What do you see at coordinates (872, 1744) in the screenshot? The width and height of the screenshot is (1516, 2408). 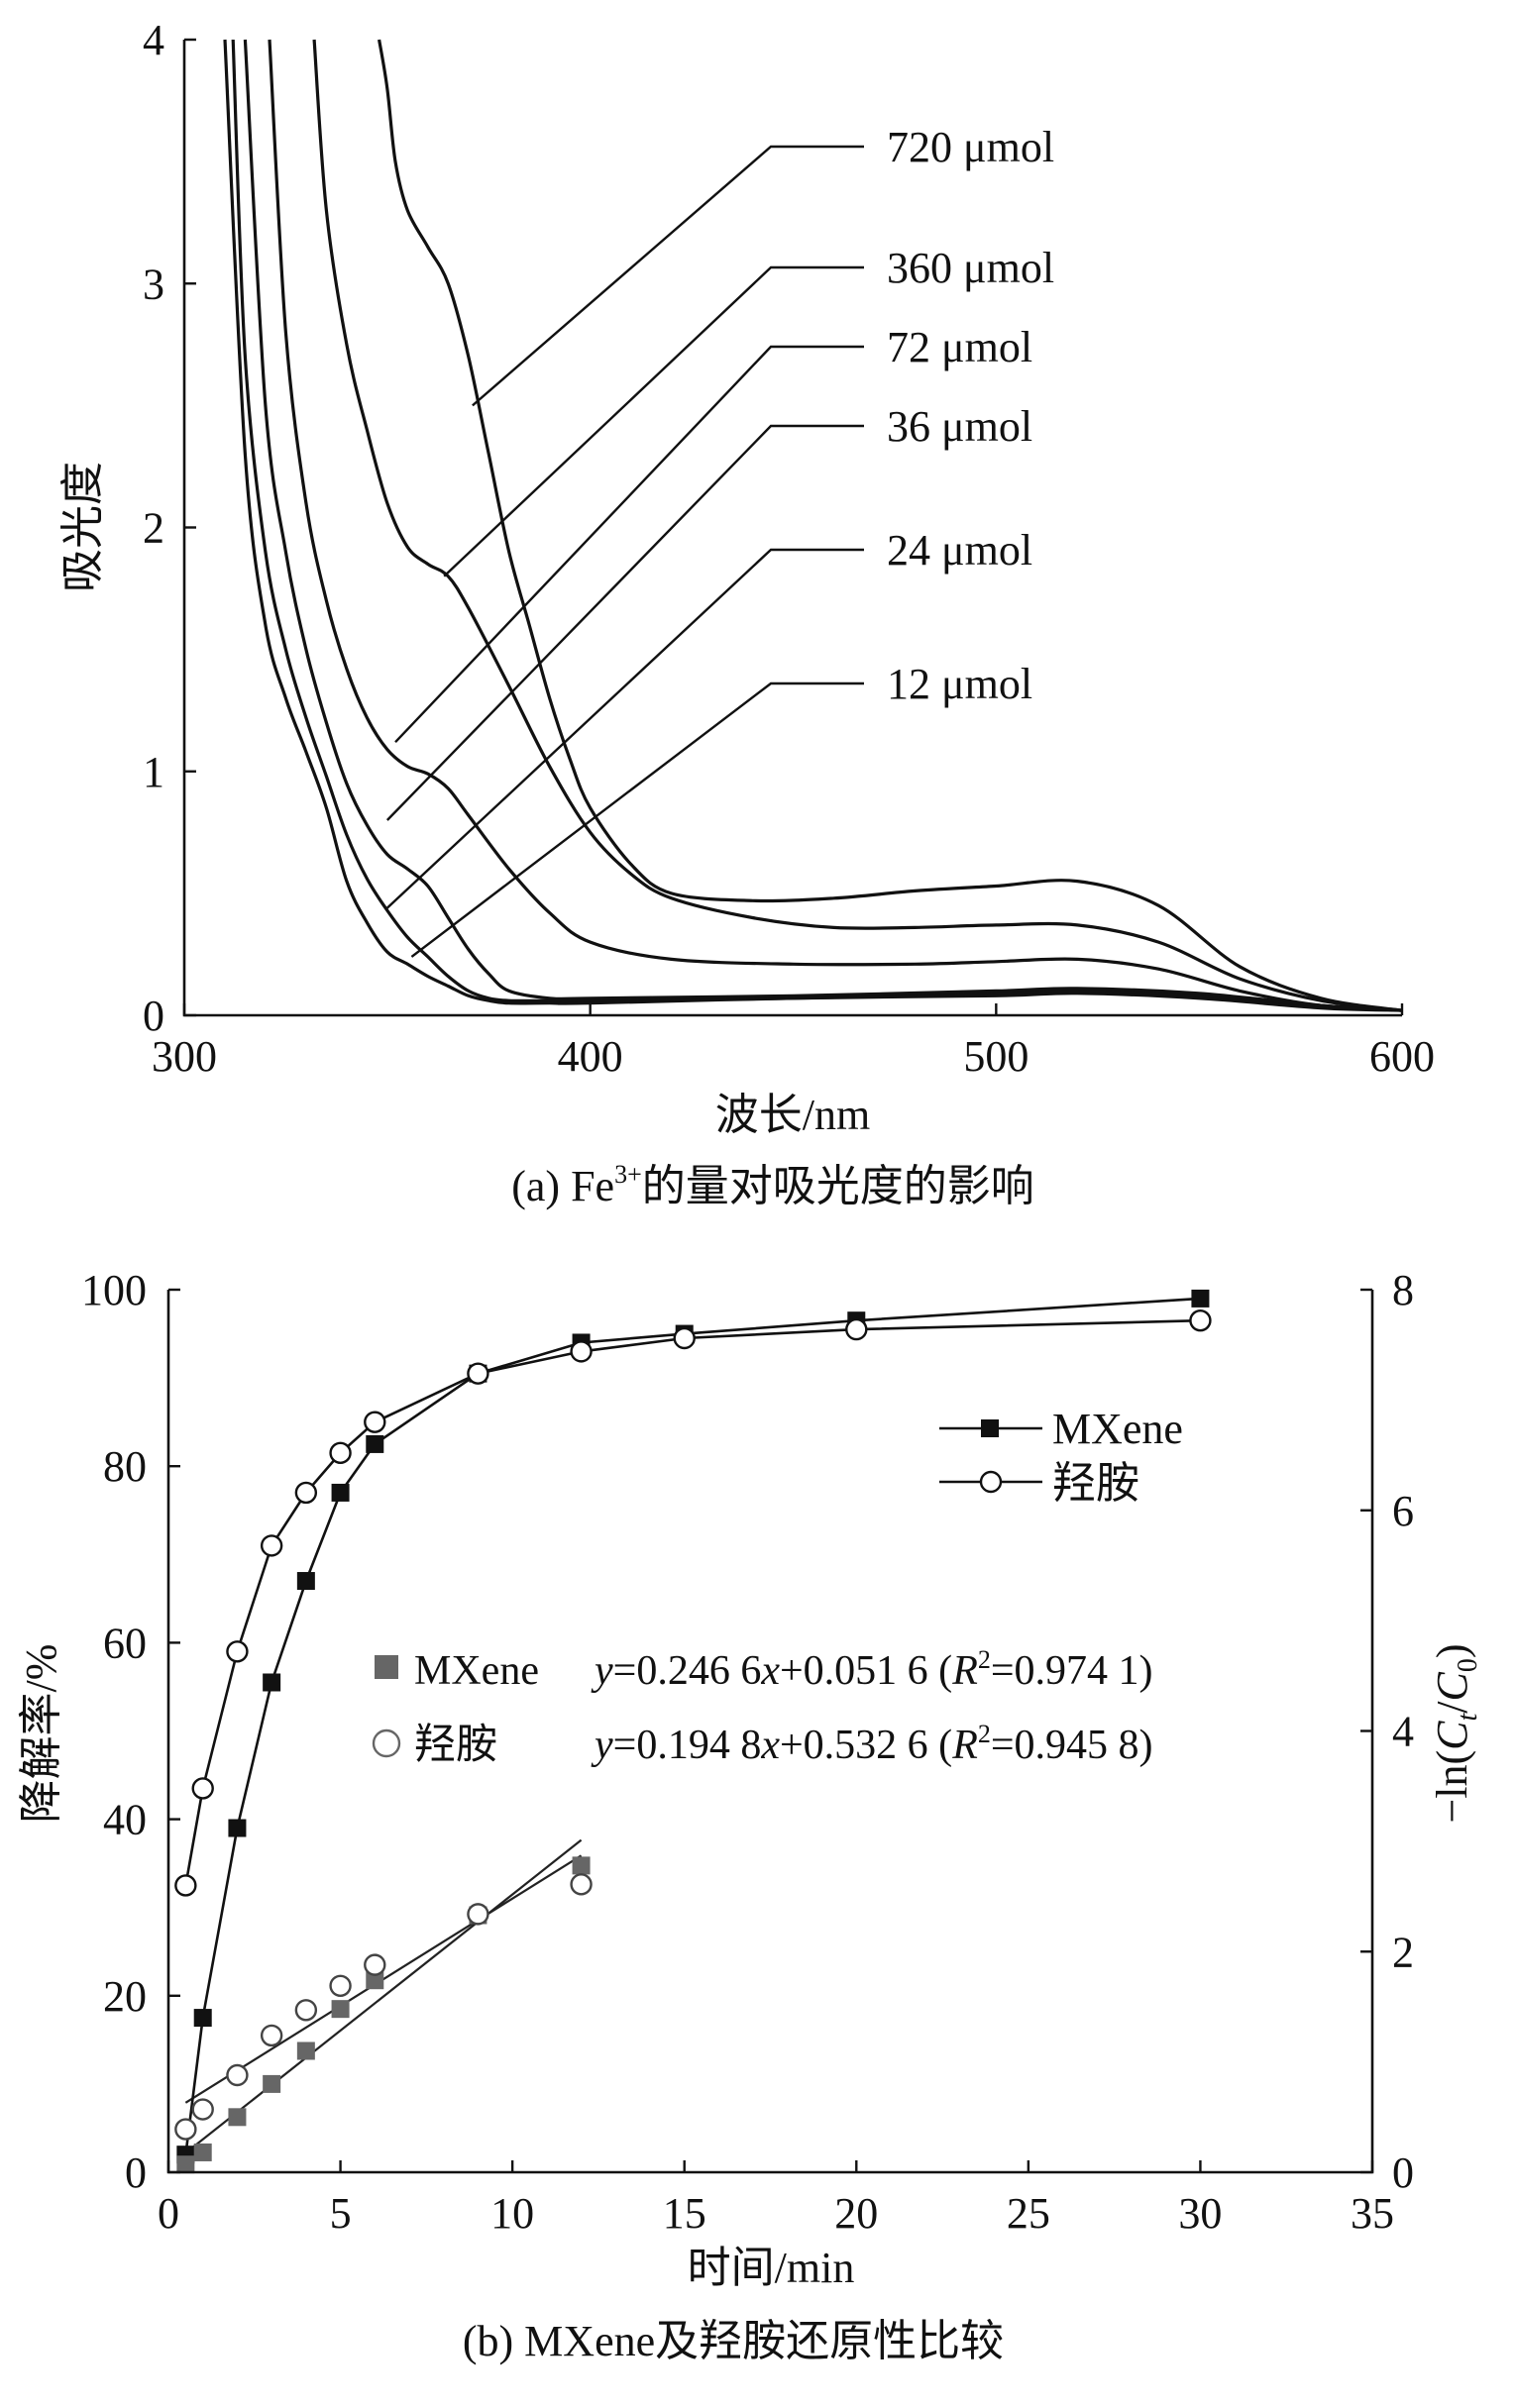 I see `fit-equation-hydroxylamine: y=0.194 8x+0.532 6 (R2=0.945 8)` at bounding box center [872, 1744].